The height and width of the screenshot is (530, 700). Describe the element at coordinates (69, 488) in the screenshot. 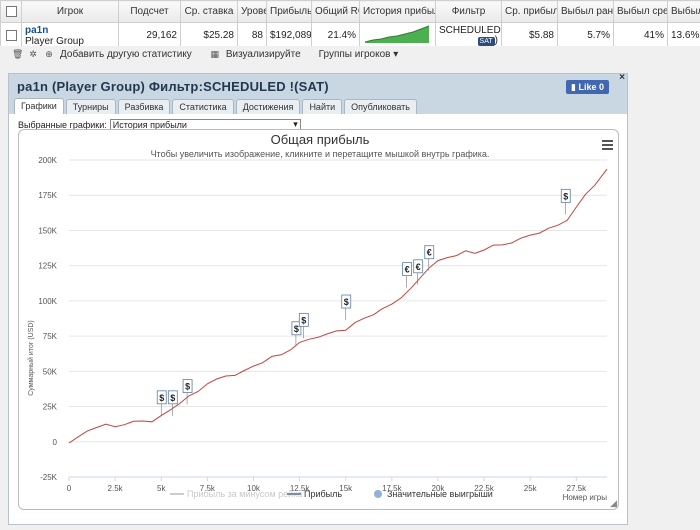

I see `x-tick-label: 0` at that location.